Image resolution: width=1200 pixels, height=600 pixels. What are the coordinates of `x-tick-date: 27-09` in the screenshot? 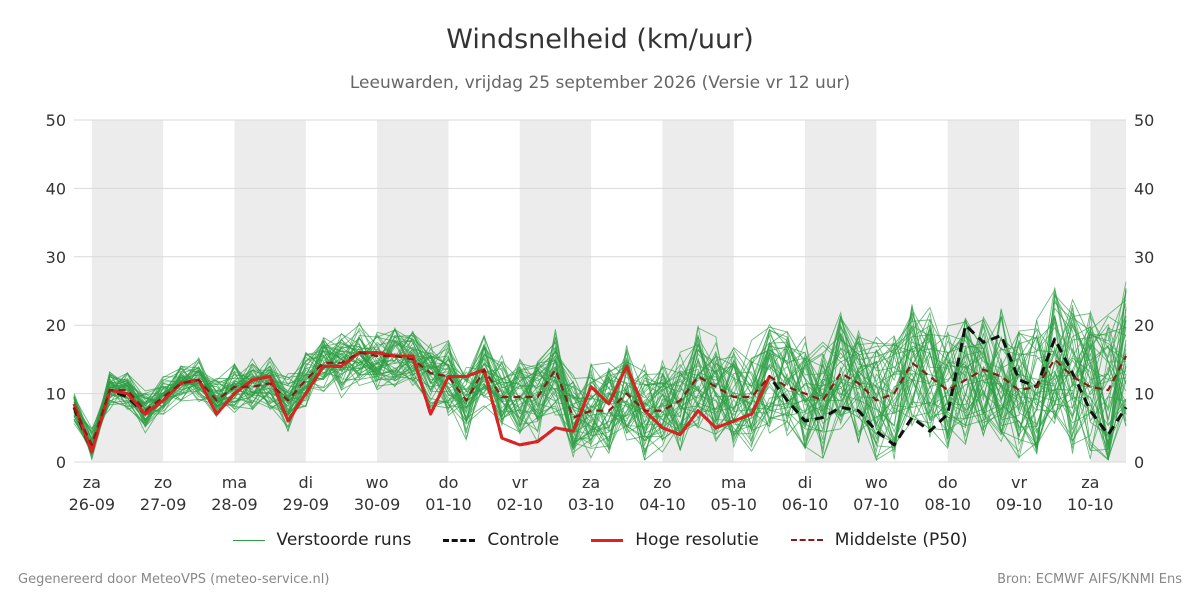 It's located at (163, 504).